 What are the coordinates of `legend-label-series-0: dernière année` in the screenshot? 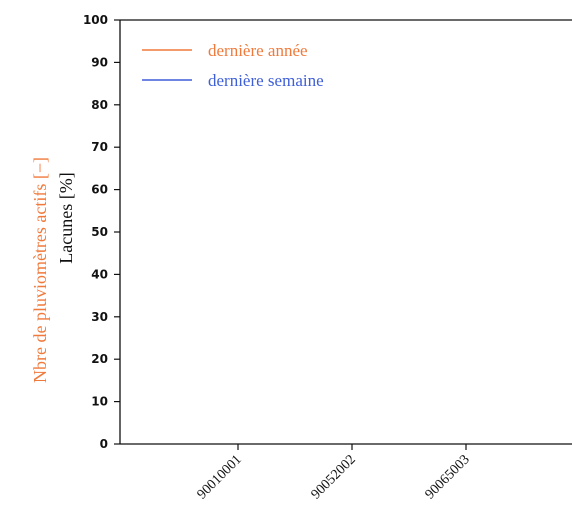 It's located at (258, 50).